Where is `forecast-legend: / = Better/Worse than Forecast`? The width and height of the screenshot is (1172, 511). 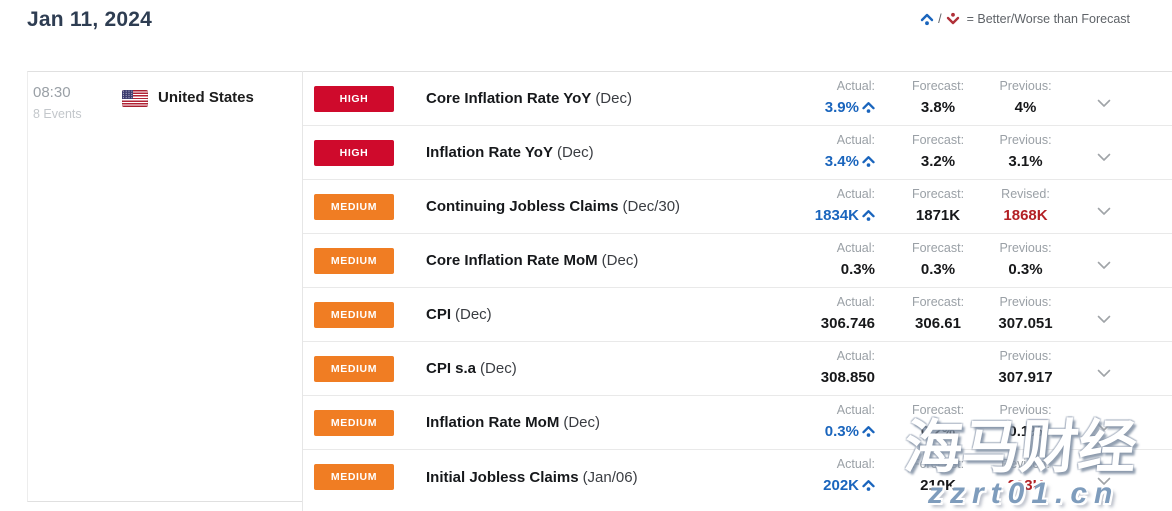
forecast-legend: / = Better/Worse than Forecast is located at coordinates (1025, 19).